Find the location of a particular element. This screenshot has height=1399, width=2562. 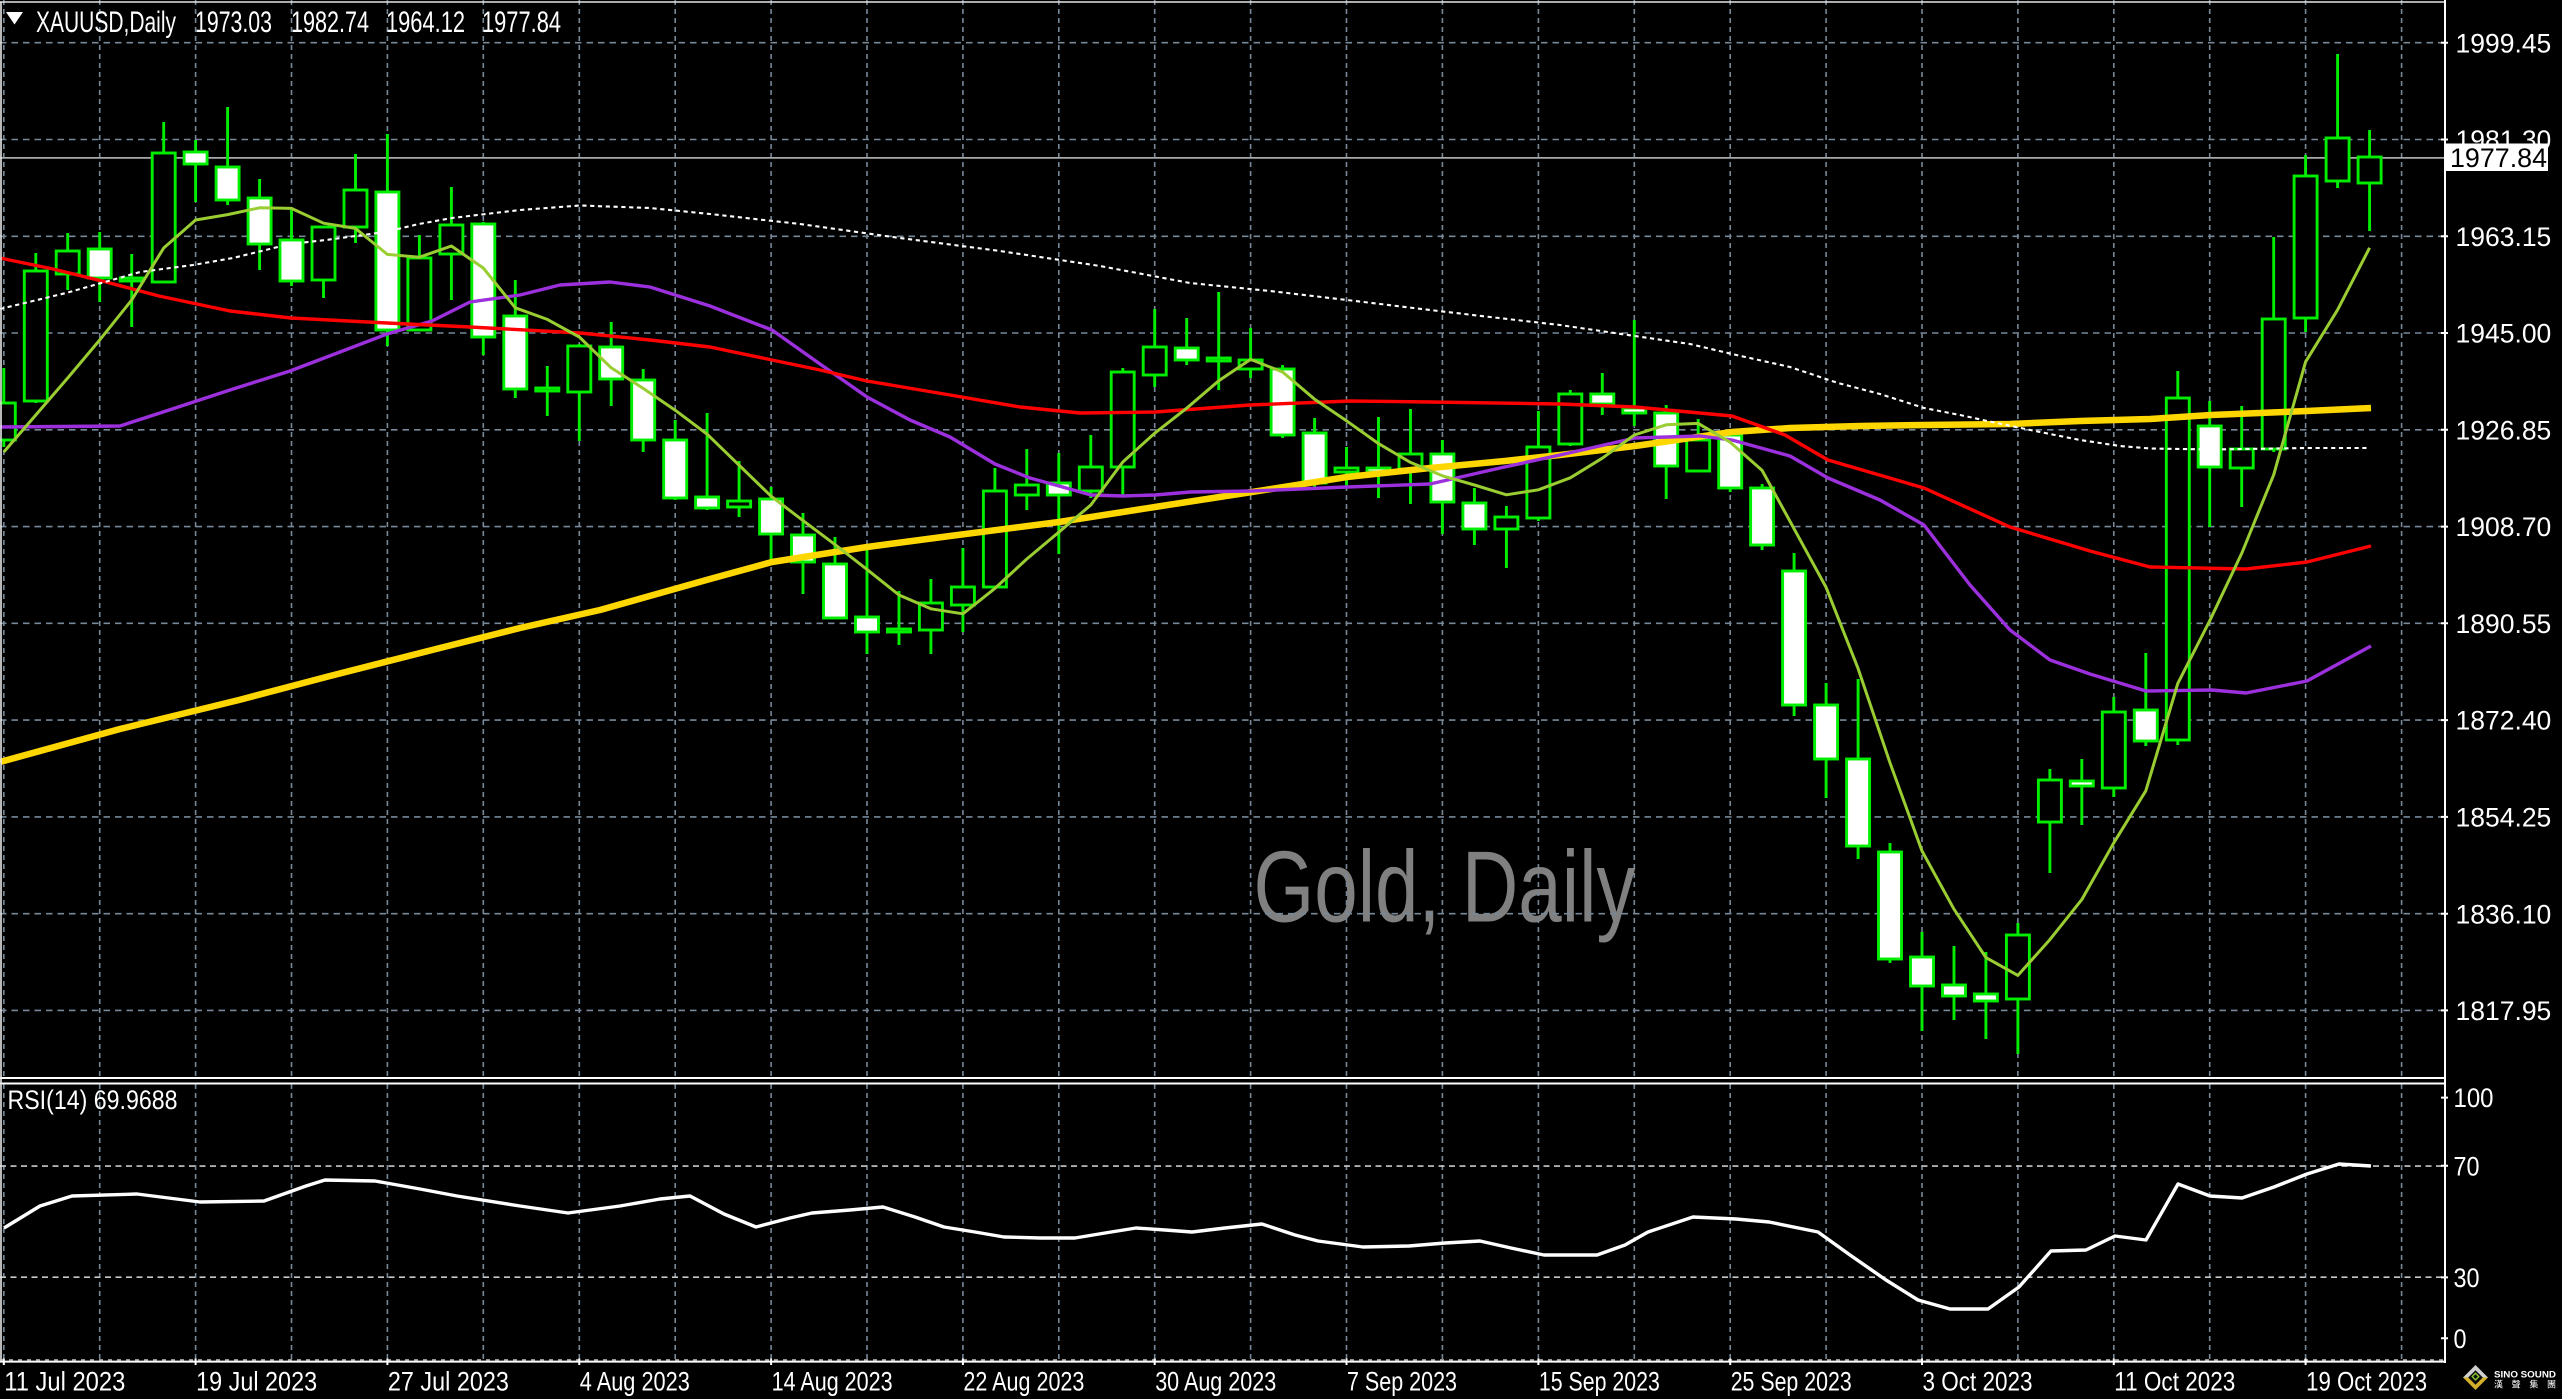

svg-text: 1836.10 is located at coordinates (2504, 914).